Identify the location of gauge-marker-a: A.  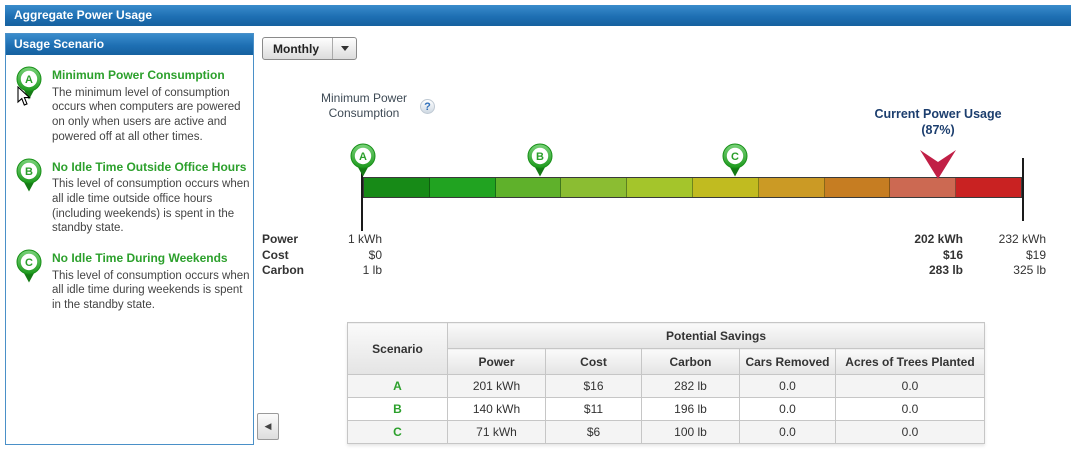
(363, 160).